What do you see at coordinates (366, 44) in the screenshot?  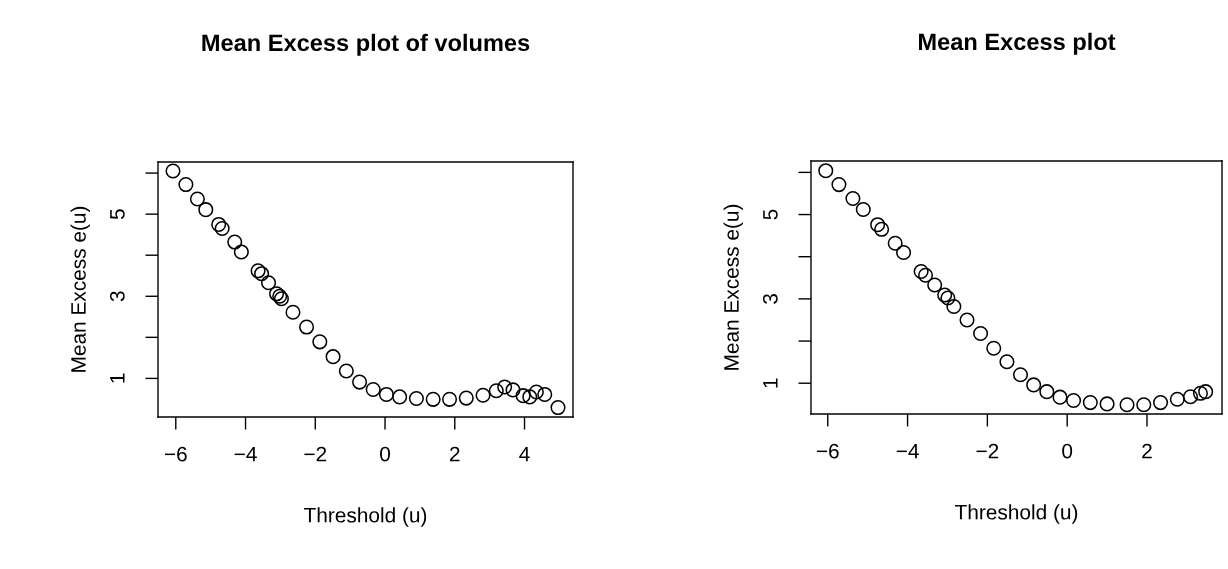 I see `chart-title: Mean Excess plot of volumes` at bounding box center [366, 44].